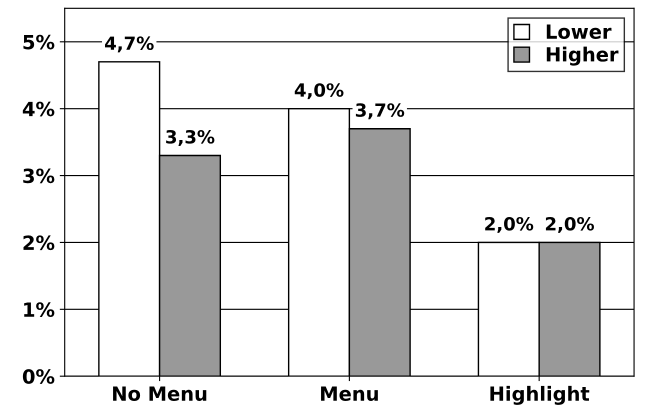  What do you see at coordinates (159, 393) in the screenshot?
I see `x-tick-label: No Menu` at bounding box center [159, 393].